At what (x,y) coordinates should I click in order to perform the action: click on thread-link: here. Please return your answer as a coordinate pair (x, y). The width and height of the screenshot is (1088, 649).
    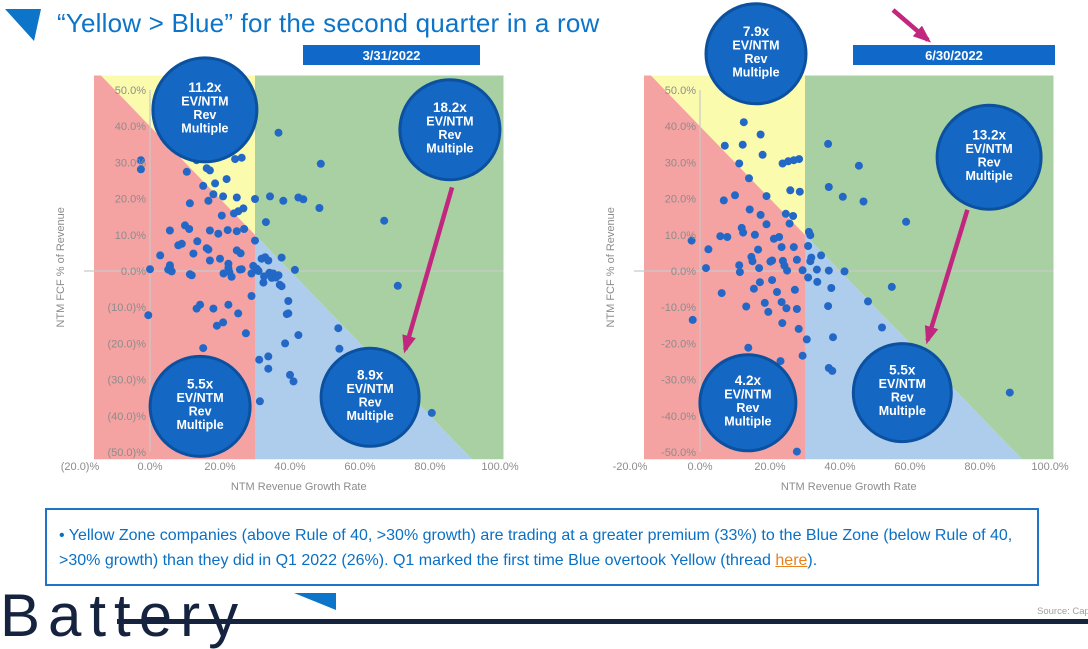
    Looking at the image, I should click on (791, 560).